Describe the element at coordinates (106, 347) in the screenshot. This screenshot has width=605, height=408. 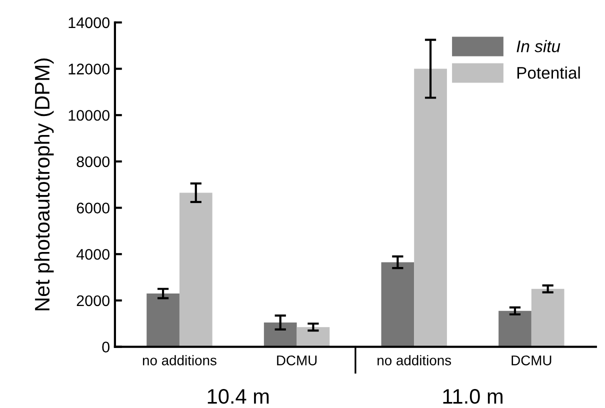
I see `y-tick-label: 0` at that location.